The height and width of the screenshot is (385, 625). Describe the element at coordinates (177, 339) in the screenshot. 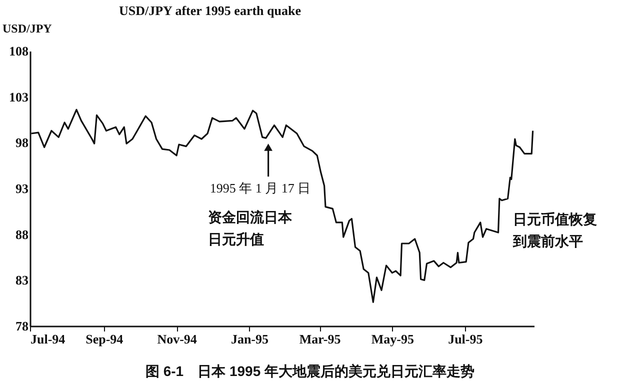

I see `x-tick-label: Nov-94` at that location.